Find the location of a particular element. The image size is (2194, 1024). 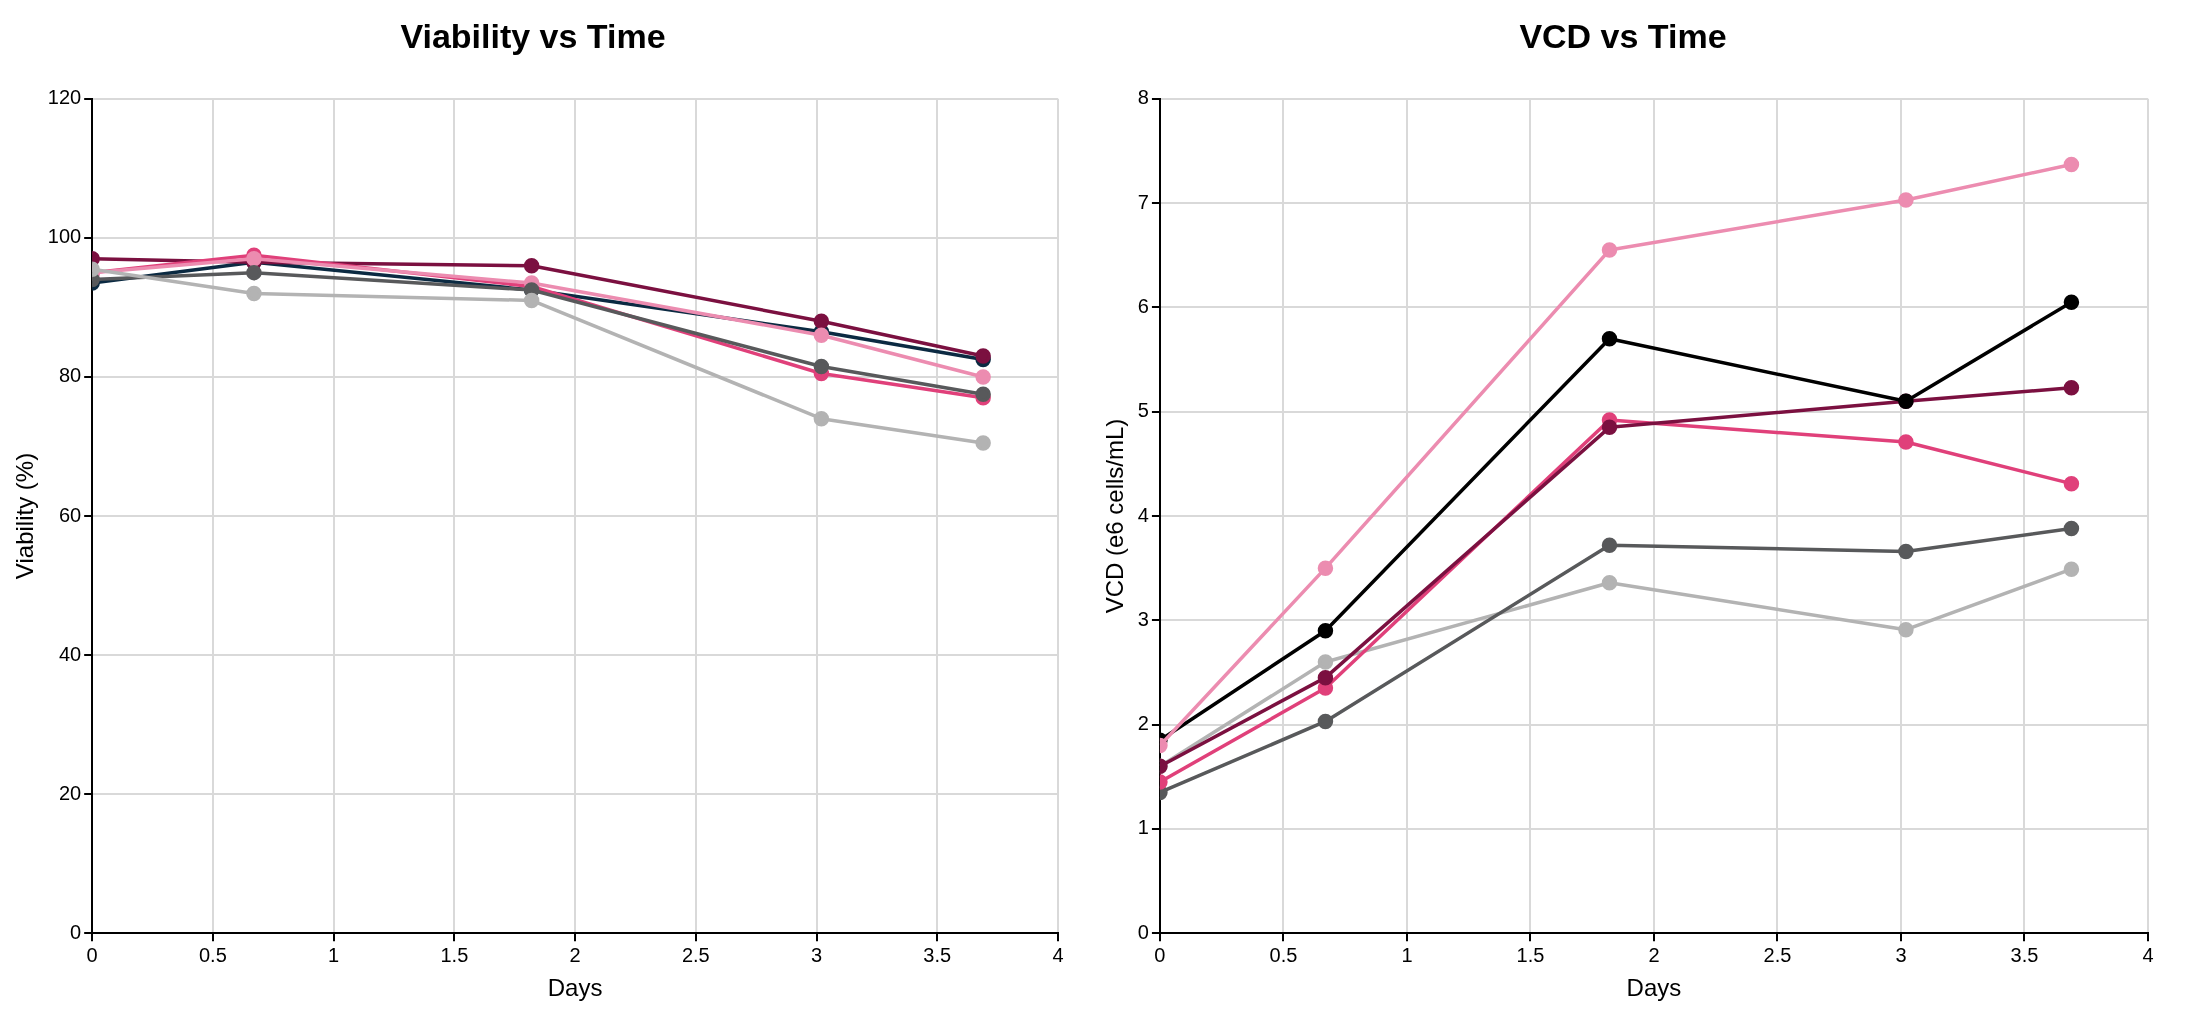

y-tick-label: 20 is located at coordinates (70, 792).